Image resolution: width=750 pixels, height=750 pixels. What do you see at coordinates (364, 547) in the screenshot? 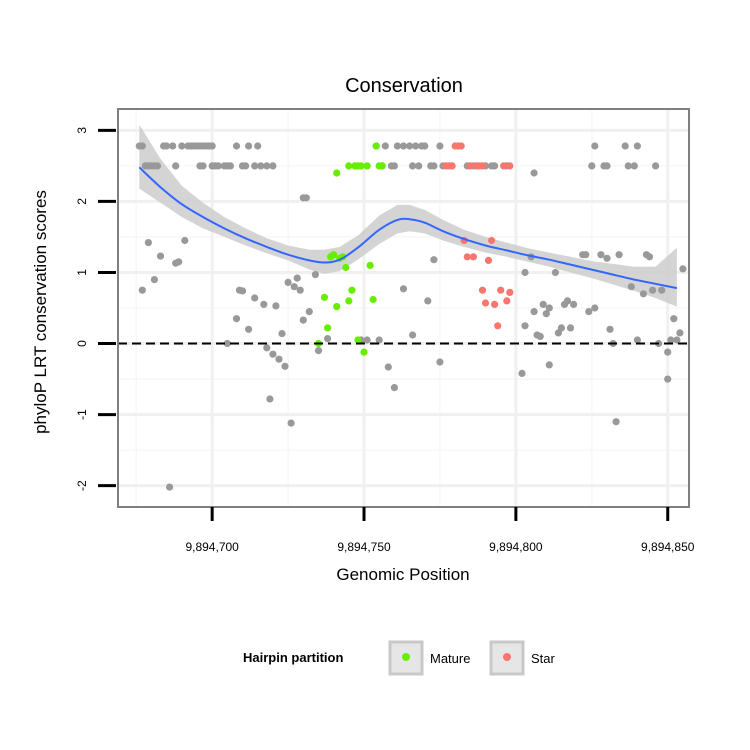
I see `x-tick-label: 9,894,750` at bounding box center [364, 547].